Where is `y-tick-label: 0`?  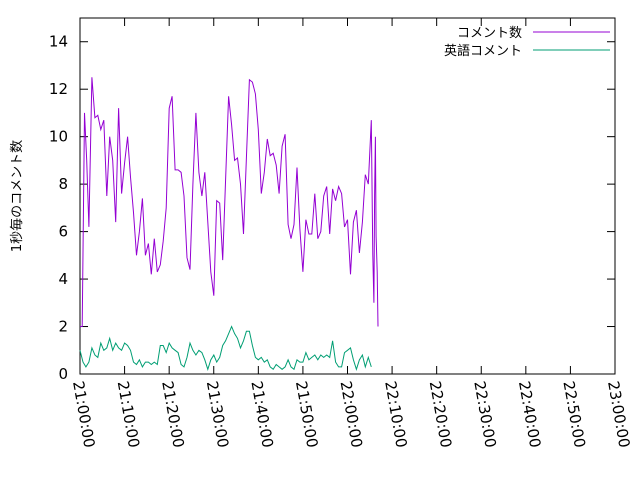
y-tick-label: 0 is located at coordinates (63, 374).